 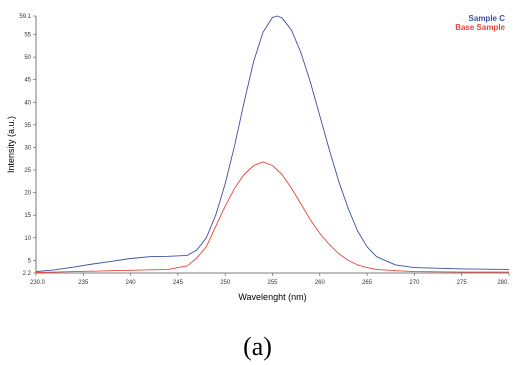 I want to click on y-tick-label: 55, so click(x=27, y=36).